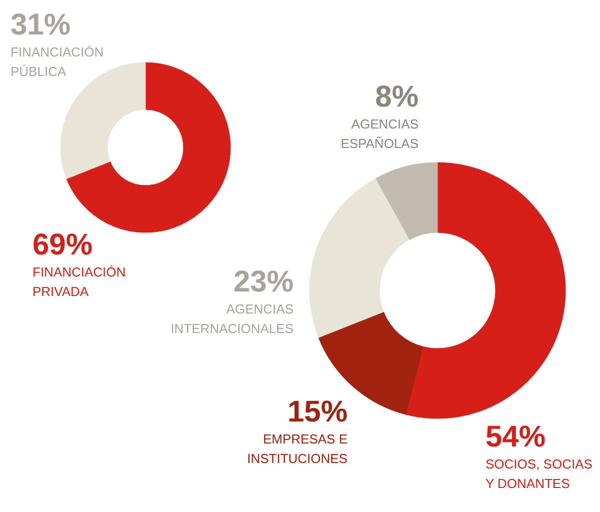  I want to click on slice-label: AGENCIAS INTERNACIONALES, so click(232, 319).